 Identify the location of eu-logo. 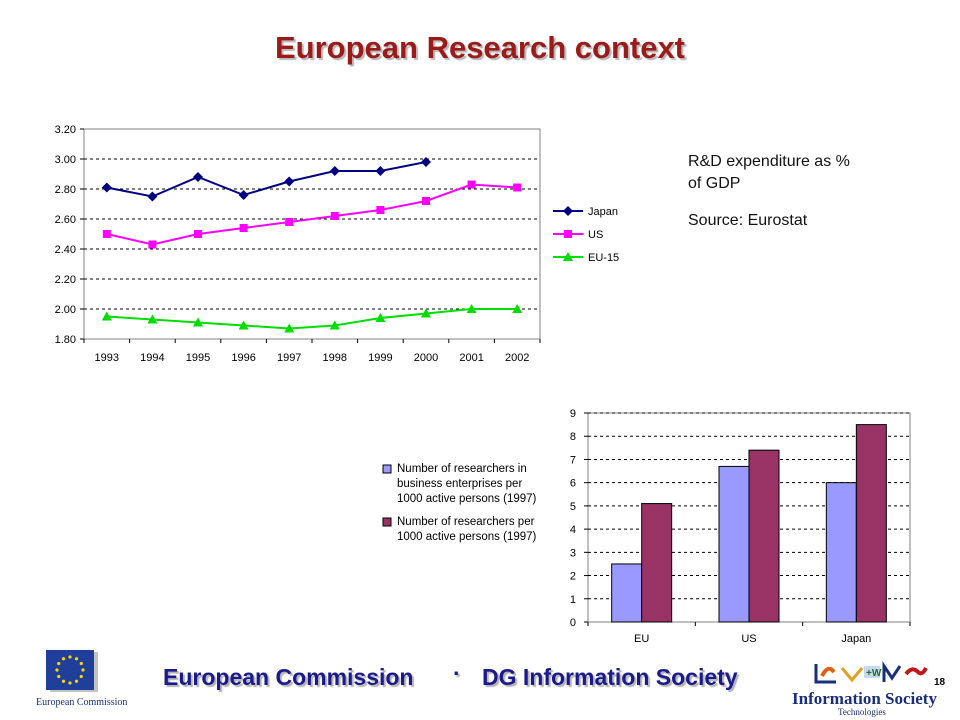
(67, 675).